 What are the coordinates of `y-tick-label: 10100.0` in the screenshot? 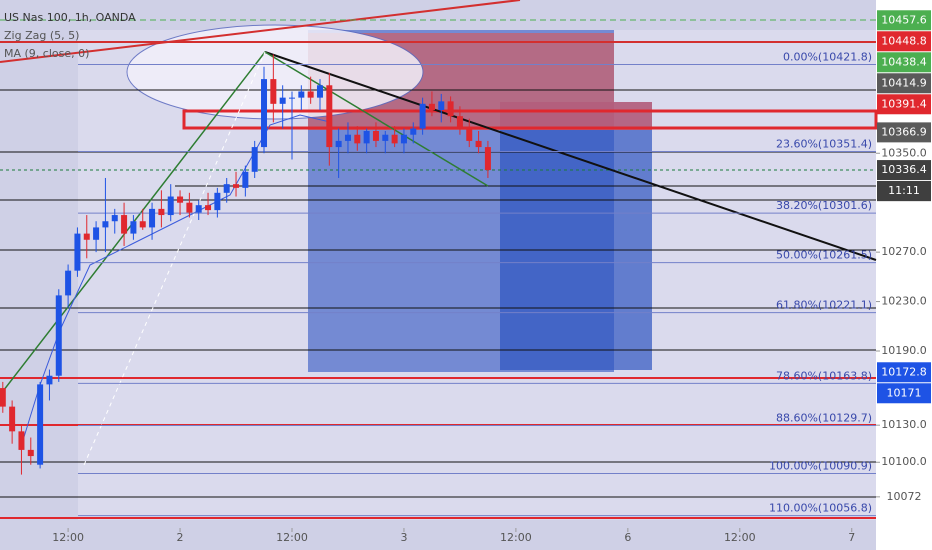 It's located at (904, 461).